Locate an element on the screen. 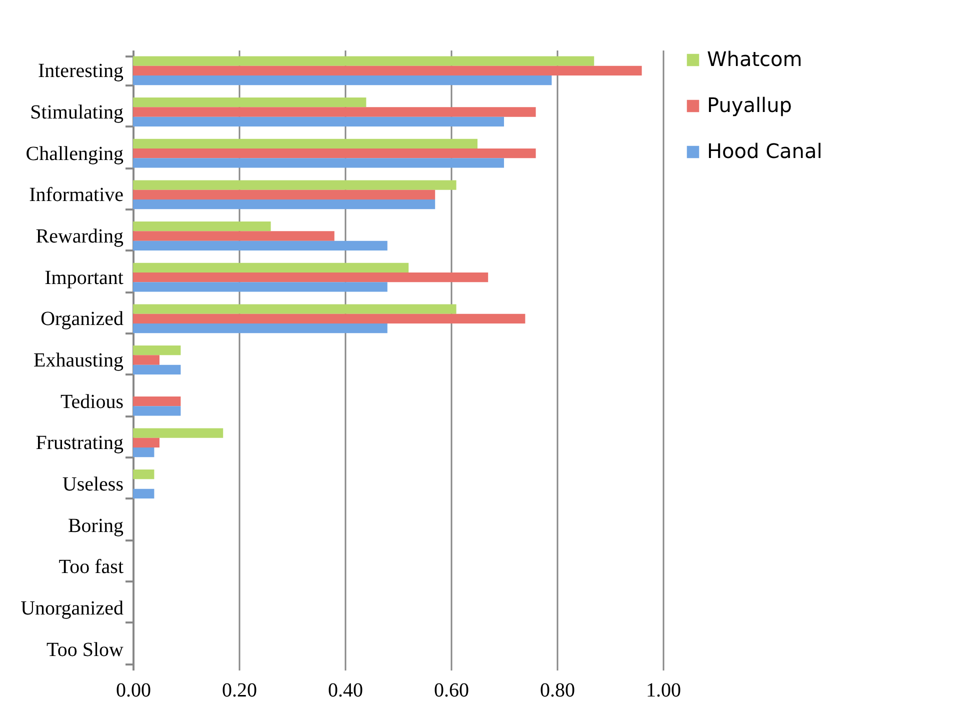  y-tick-label: Important is located at coordinates (84, 277).